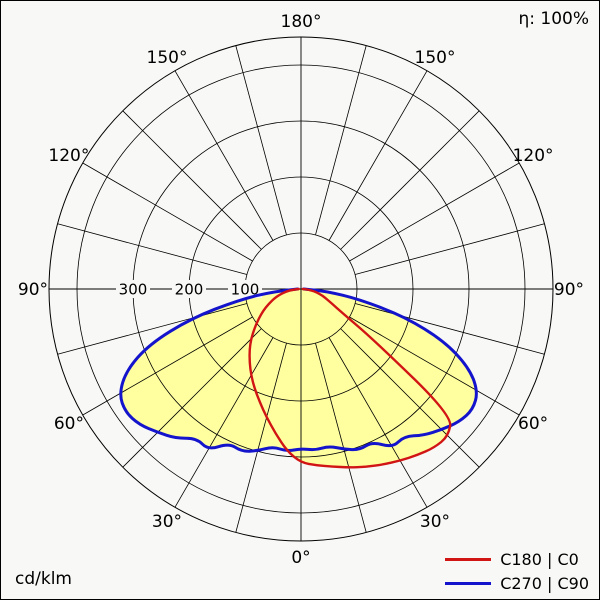 The width and height of the screenshot is (600, 600). Describe the element at coordinates (533, 424) in the screenshot. I see `angle-label-60-right: 60°` at that location.